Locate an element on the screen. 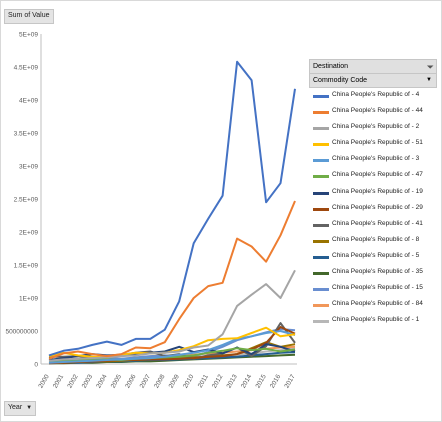 The width and height of the screenshot is (442, 422). y-tick-label: 500000000 is located at coordinates (21, 332).